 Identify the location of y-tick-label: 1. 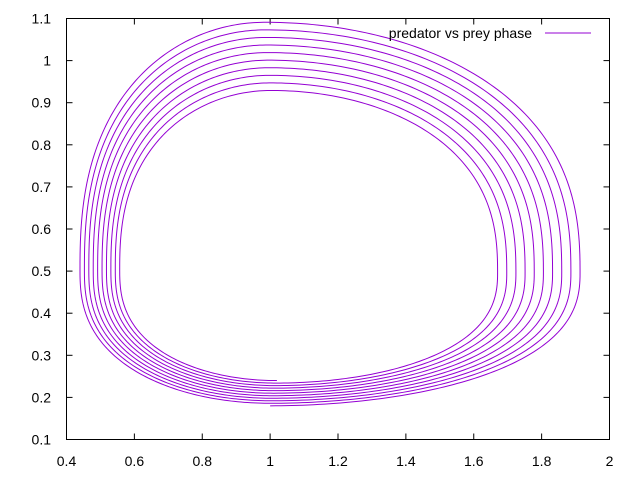
(47, 61).